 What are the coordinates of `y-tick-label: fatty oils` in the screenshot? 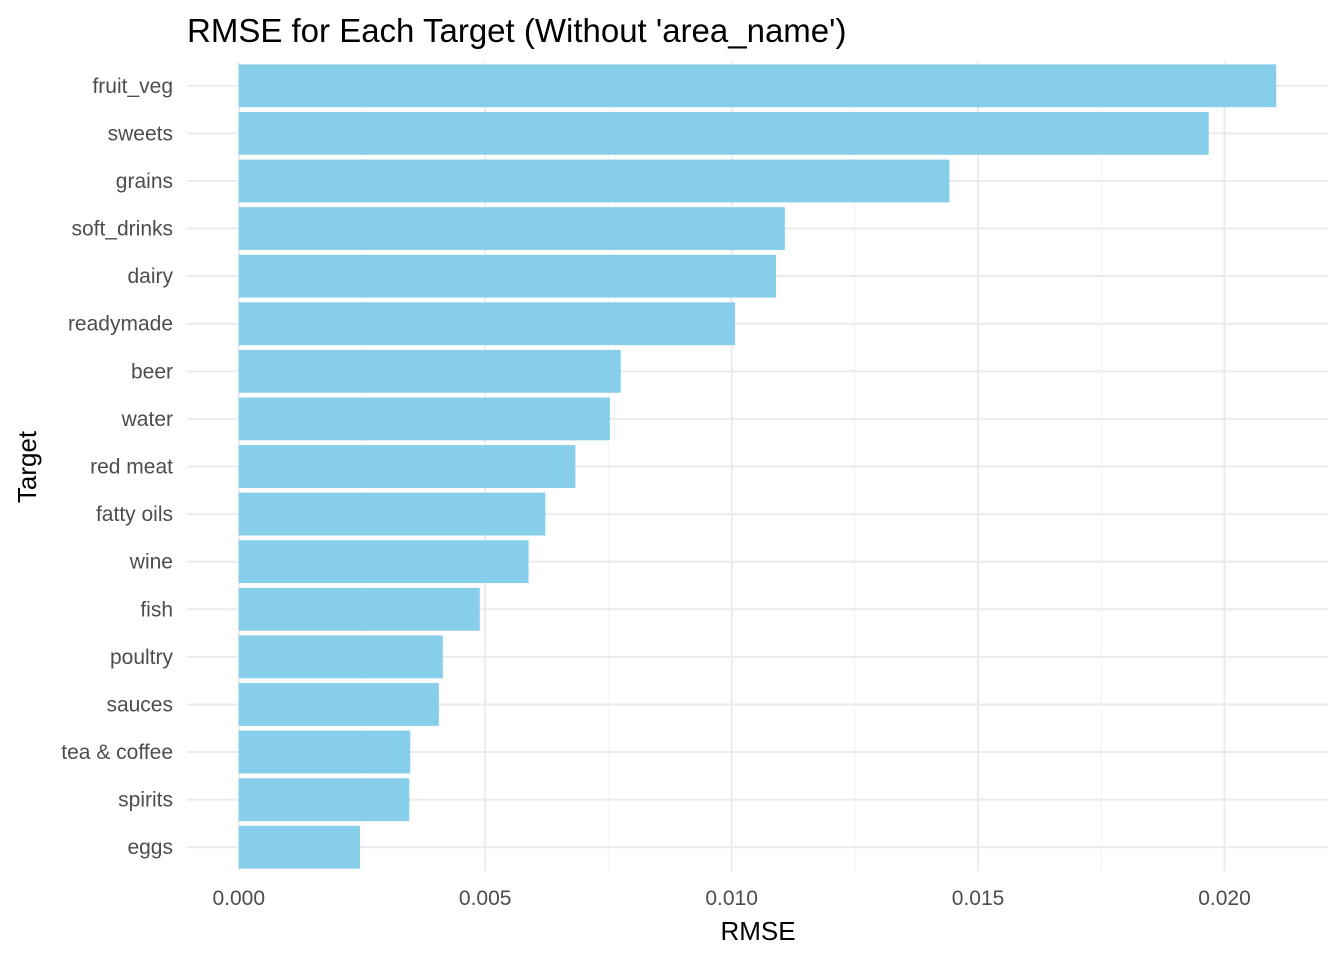 It's located at (134, 514).